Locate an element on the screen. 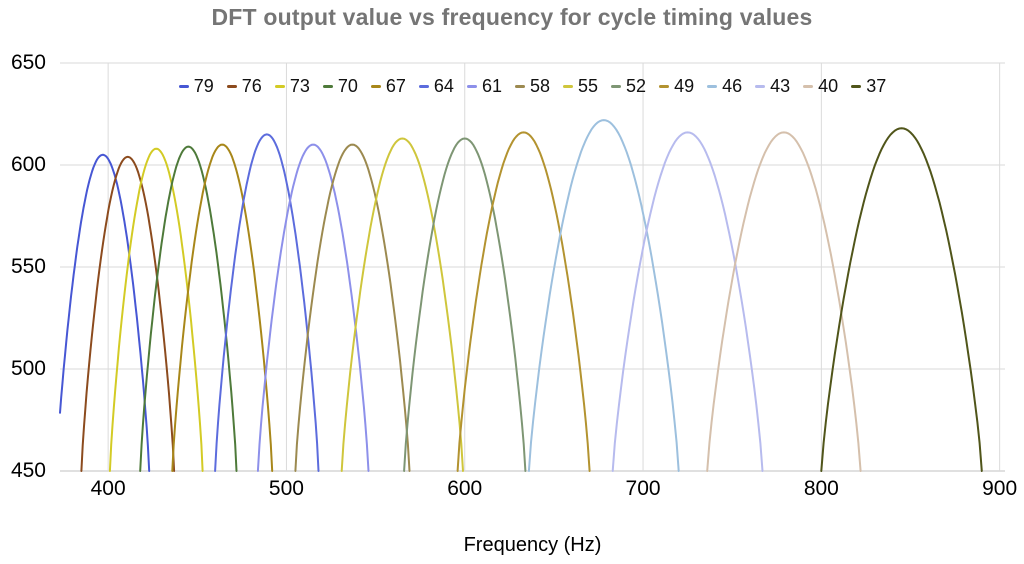 This screenshot has width=1024, height=564. legend-item-55: 55 is located at coordinates (580, 86).